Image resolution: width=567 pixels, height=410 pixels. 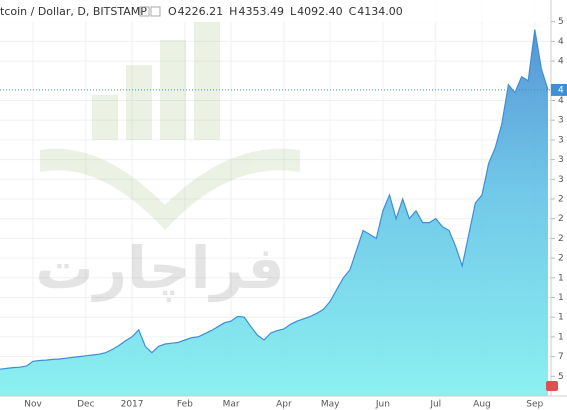 What do you see at coordinates (85, 405) in the screenshot?
I see `x-tick-label: Dec` at bounding box center [85, 405].